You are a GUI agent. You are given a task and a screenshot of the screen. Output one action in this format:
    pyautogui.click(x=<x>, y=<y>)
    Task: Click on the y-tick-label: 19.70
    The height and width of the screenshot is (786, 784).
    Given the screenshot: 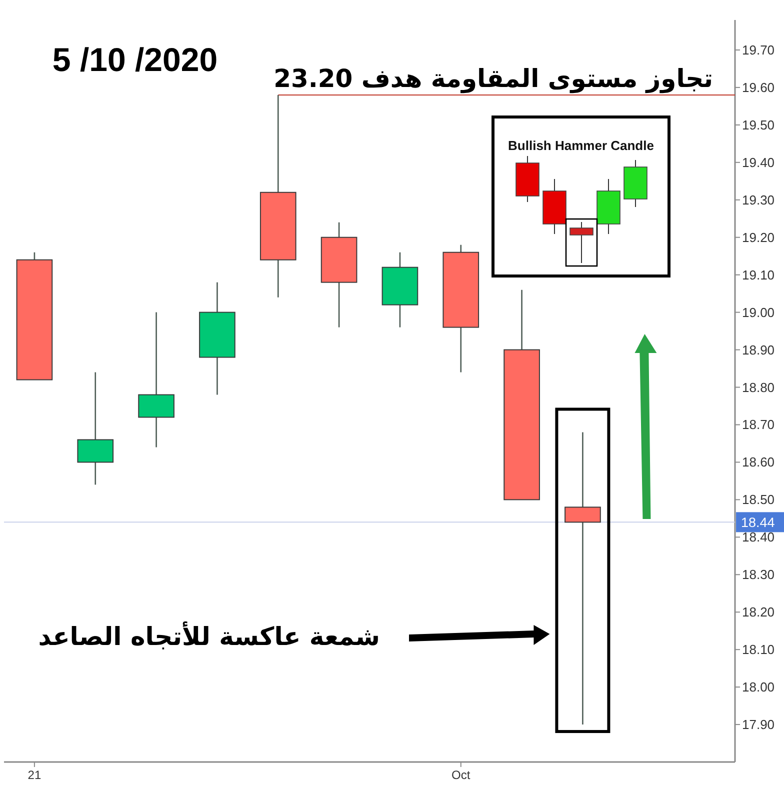 What is the action you would take?
    pyautogui.click(x=758, y=50)
    